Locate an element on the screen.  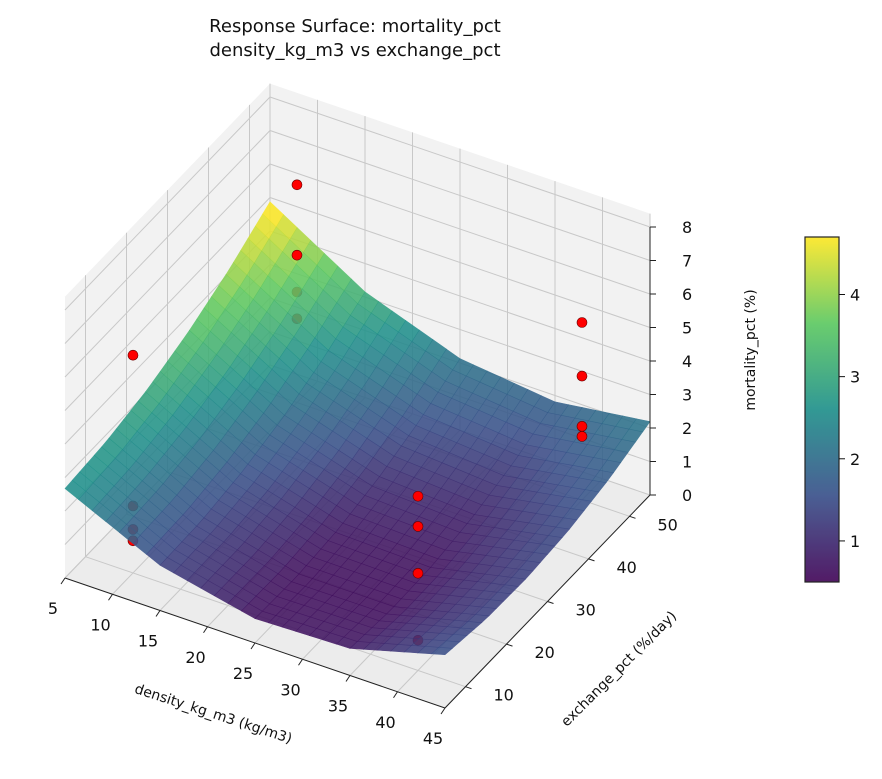
z-tick-label: 5 is located at coordinates (687, 328).